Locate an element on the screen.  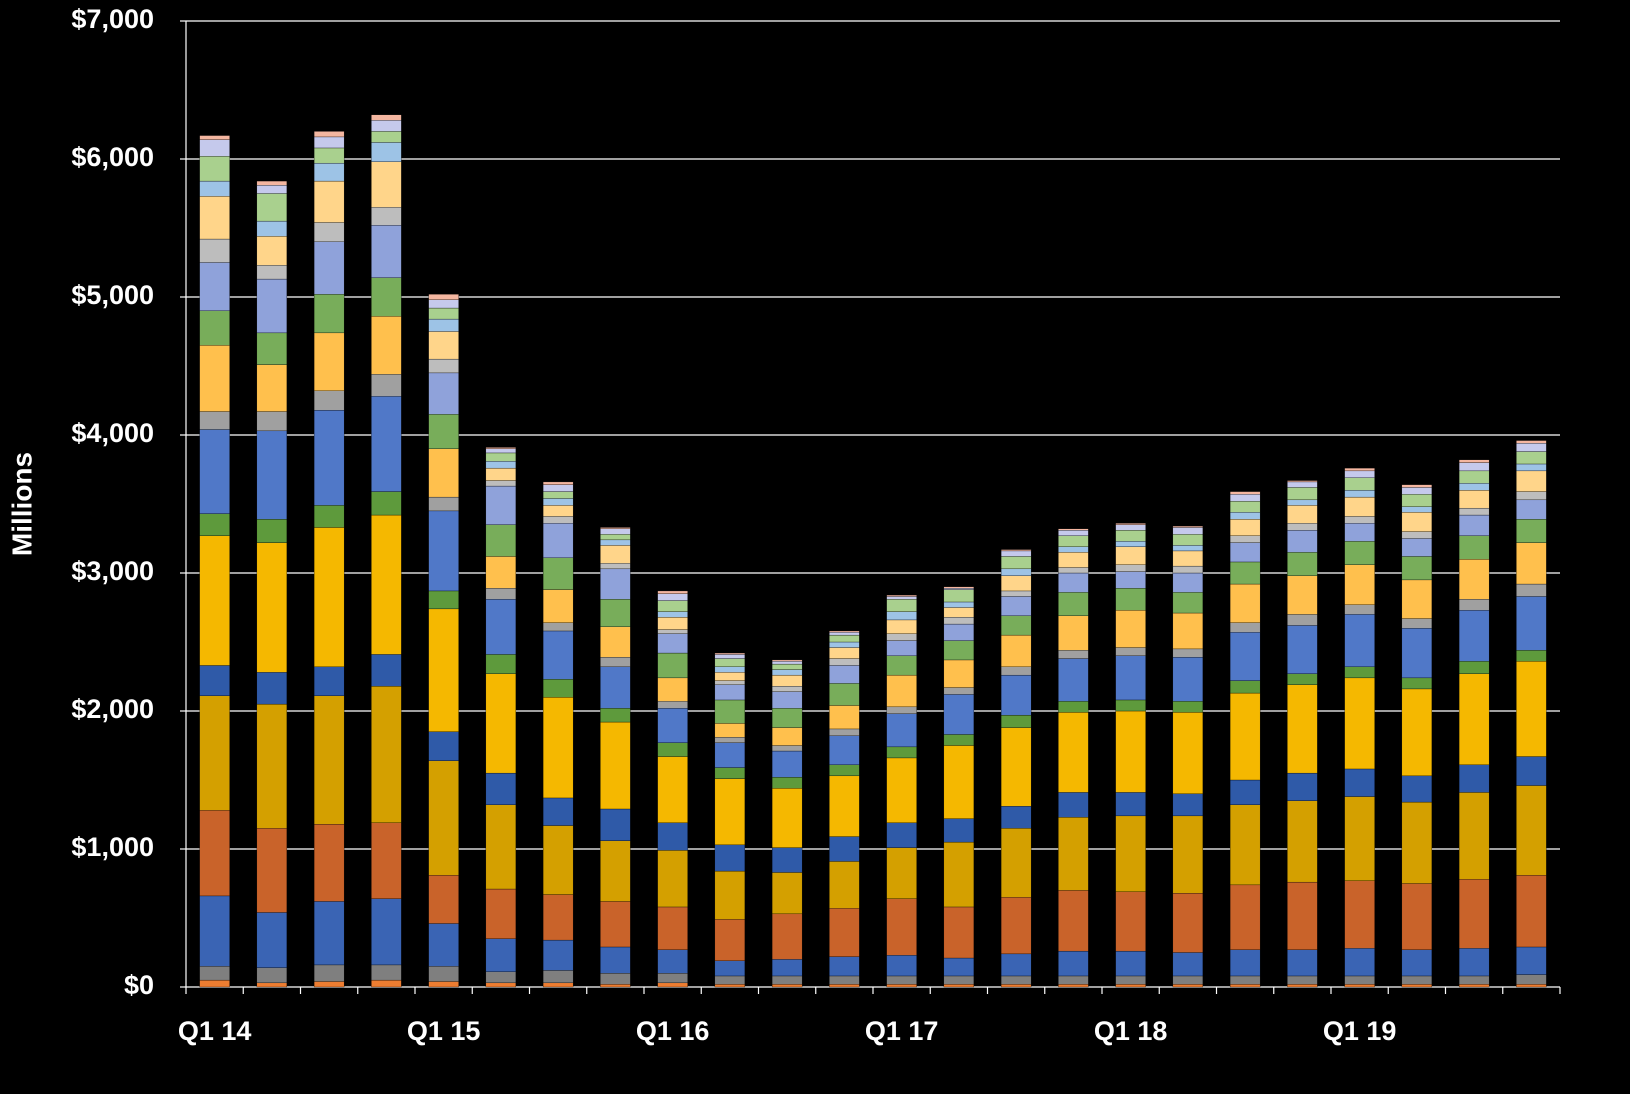
x-tick-label: Q1 17 is located at coordinates (902, 1031).